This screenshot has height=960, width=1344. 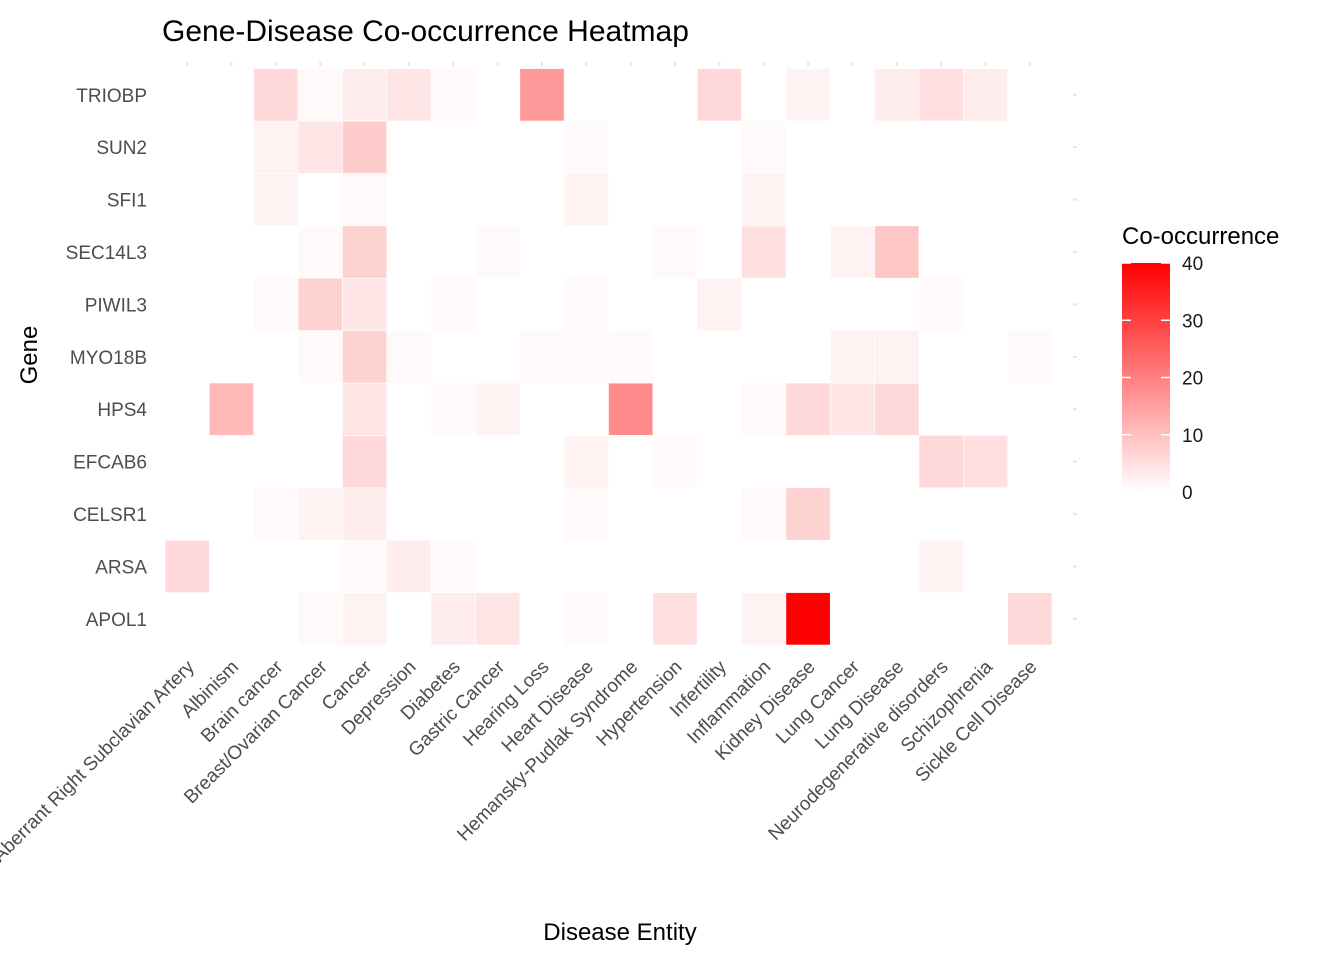 I want to click on y-tick-label: APOL1, so click(x=116, y=620).